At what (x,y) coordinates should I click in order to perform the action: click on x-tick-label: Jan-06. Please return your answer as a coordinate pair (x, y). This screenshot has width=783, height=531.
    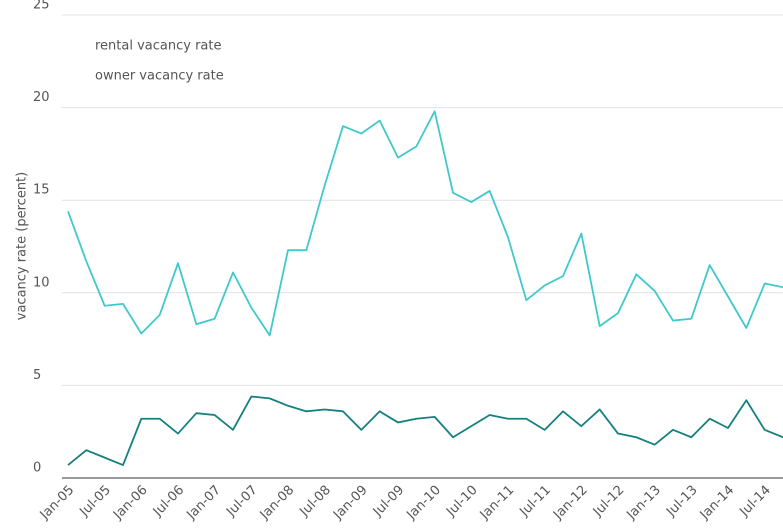
    Looking at the image, I should click on (130, 503).